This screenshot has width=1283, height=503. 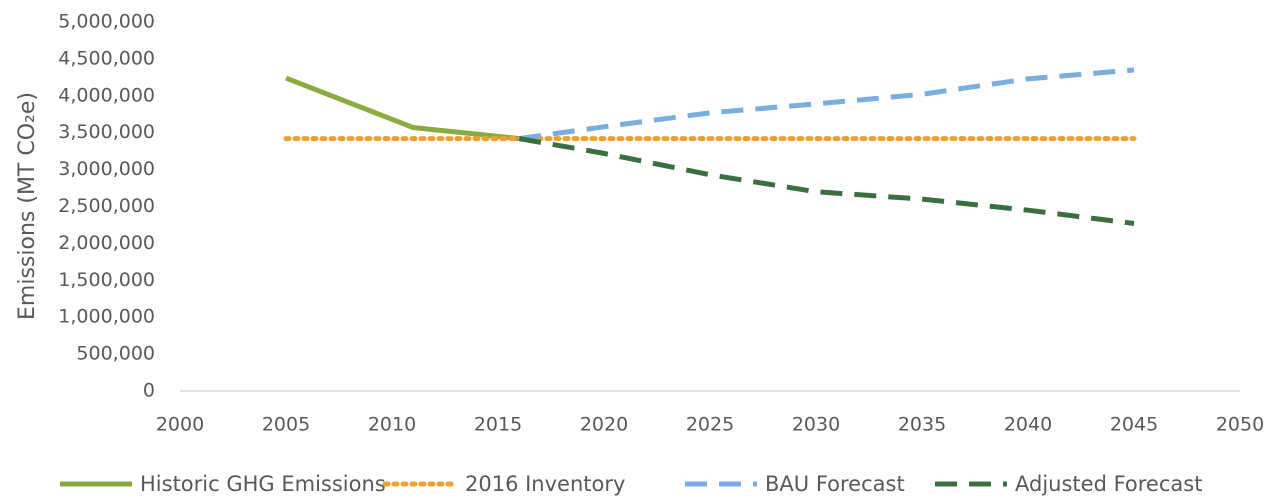 What do you see at coordinates (545, 484) in the screenshot?
I see `legend-label: 2016 Inventory` at bounding box center [545, 484].